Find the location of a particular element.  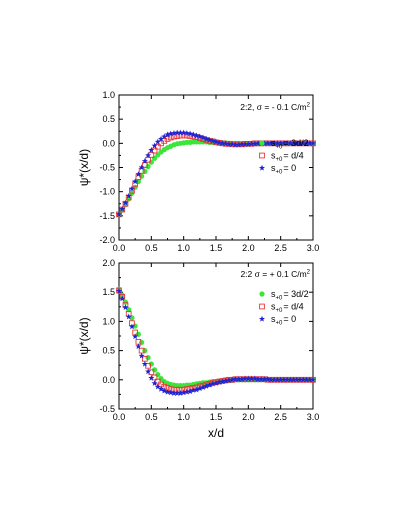

x-tick-label: 0.5 is located at coordinates (151, 417).